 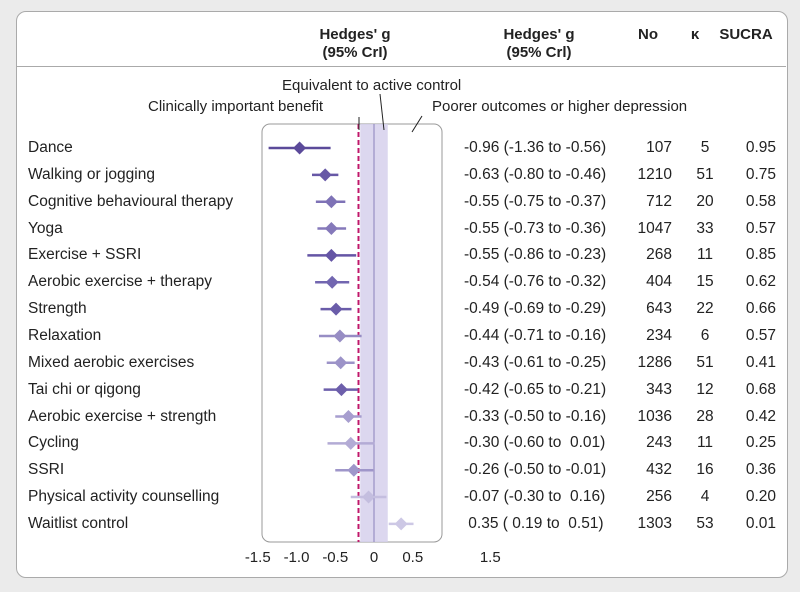 What do you see at coordinates (705, 497) in the screenshot?
I see `row-k: 4` at bounding box center [705, 497].